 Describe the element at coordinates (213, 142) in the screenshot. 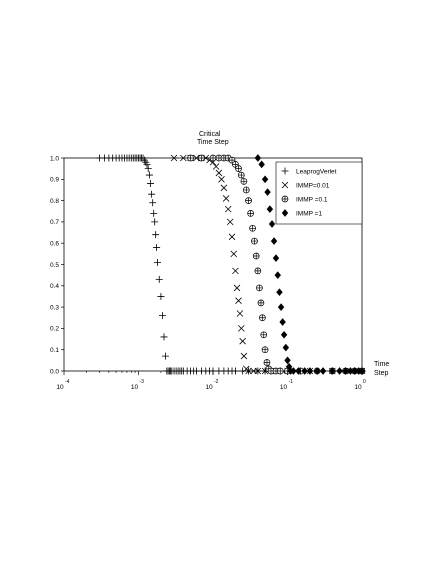

I see `chart-title-line-2: Time Step` at that location.